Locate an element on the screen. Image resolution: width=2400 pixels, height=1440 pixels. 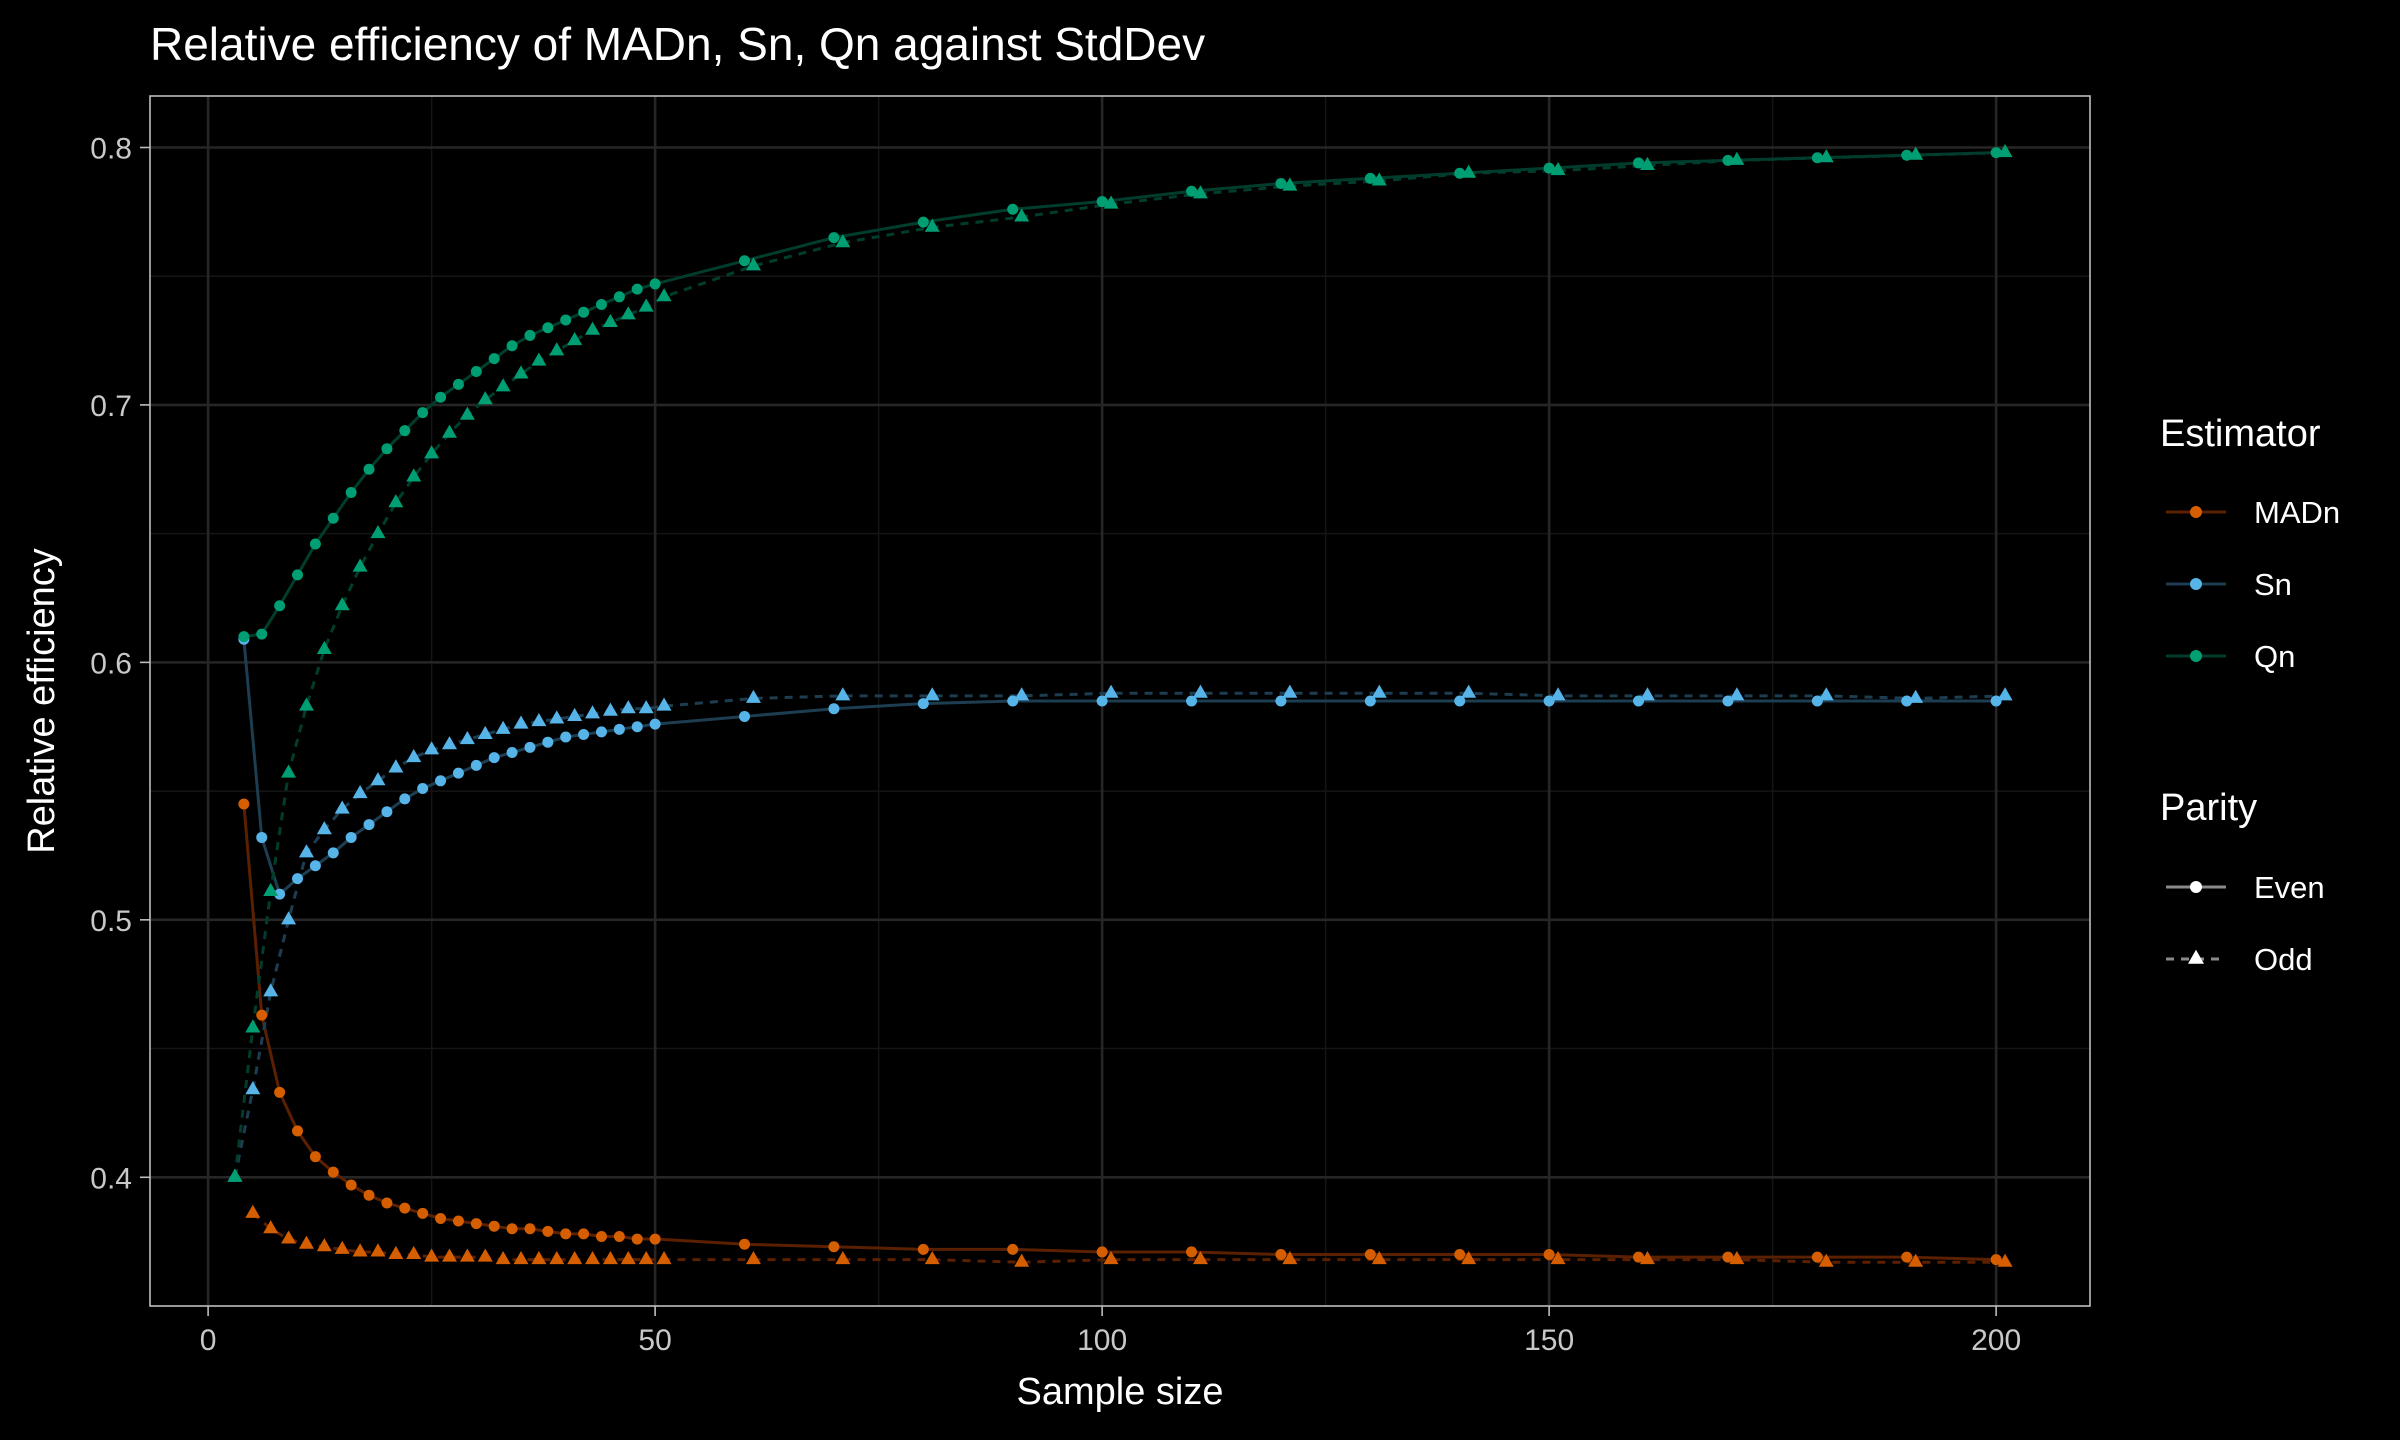
x-axis: 0 50 100 150 200 is located at coordinates (1110, 1331).